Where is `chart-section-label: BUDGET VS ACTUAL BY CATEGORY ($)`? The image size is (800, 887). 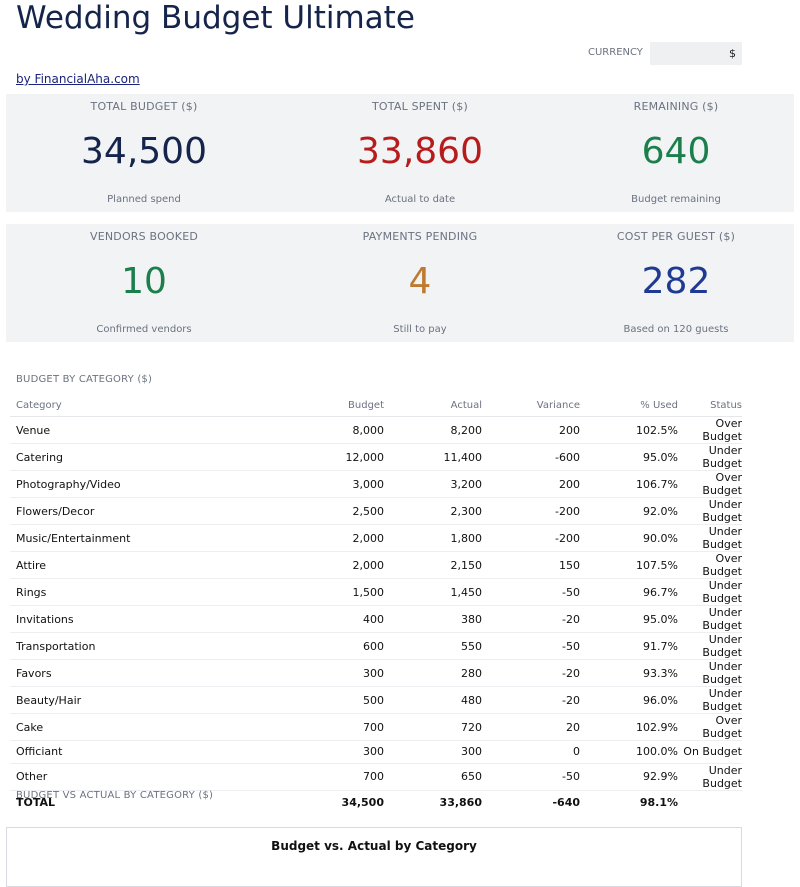
chart-section-label: BUDGET VS ACTUAL BY CATEGORY ($) is located at coordinates (115, 795).